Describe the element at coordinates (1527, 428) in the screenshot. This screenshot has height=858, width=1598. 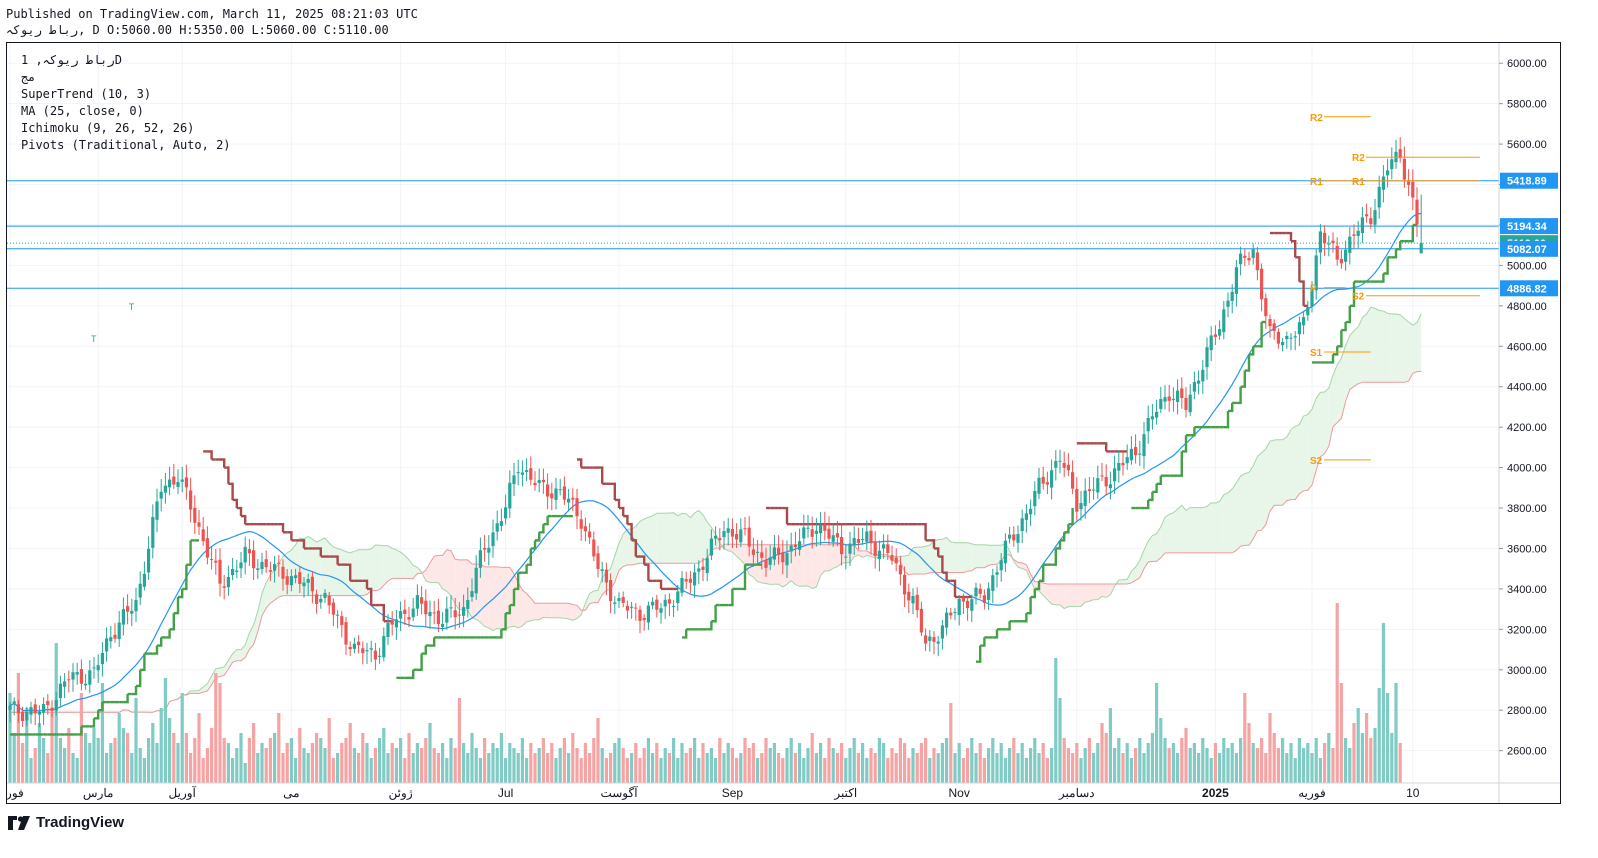
I see `price-tick-label: 4200.00` at that location.